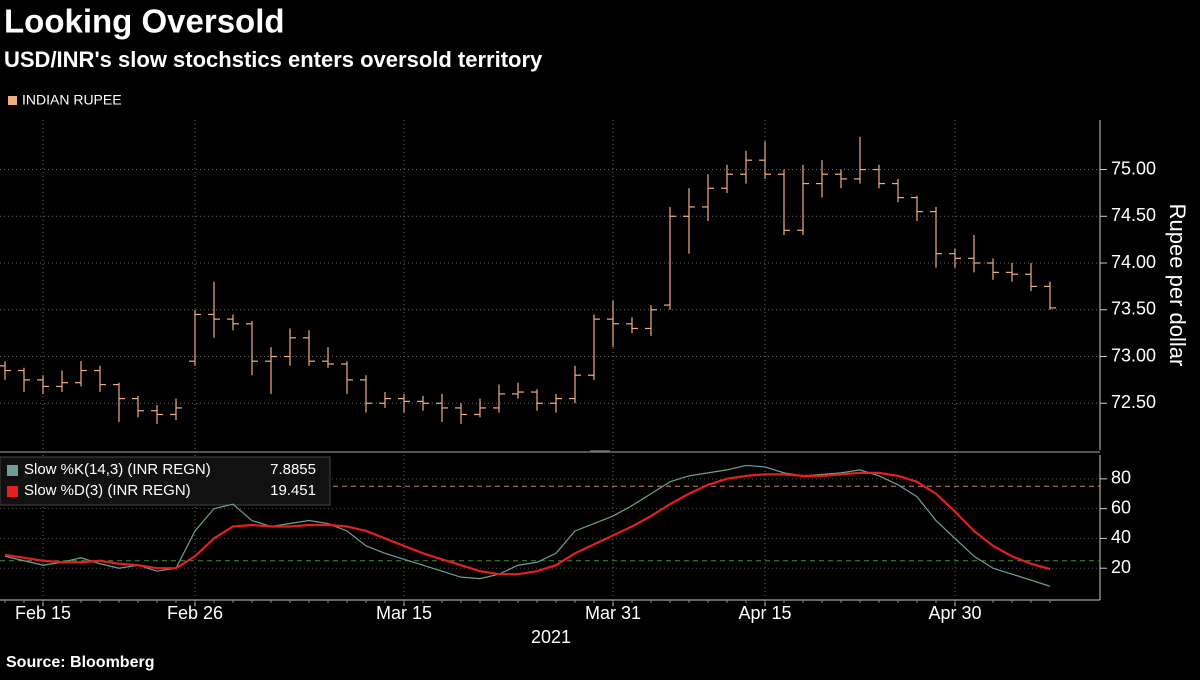 The height and width of the screenshot is (680, 1200). What do you see at coordinates (764, 613) in the screenshot?
I see `x-tick-label: Apr 15` at bounding box center [764, 613].